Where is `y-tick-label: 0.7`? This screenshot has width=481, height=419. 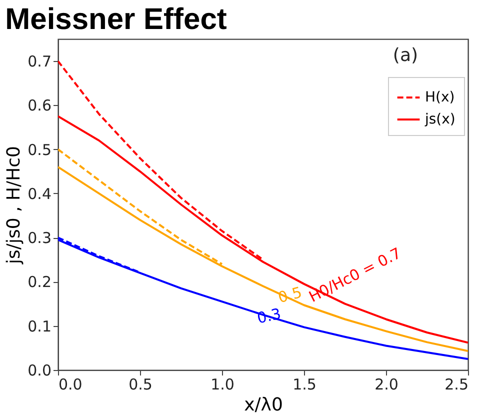
y-tick-label: 0.7 is located at coordinates (40, 61).